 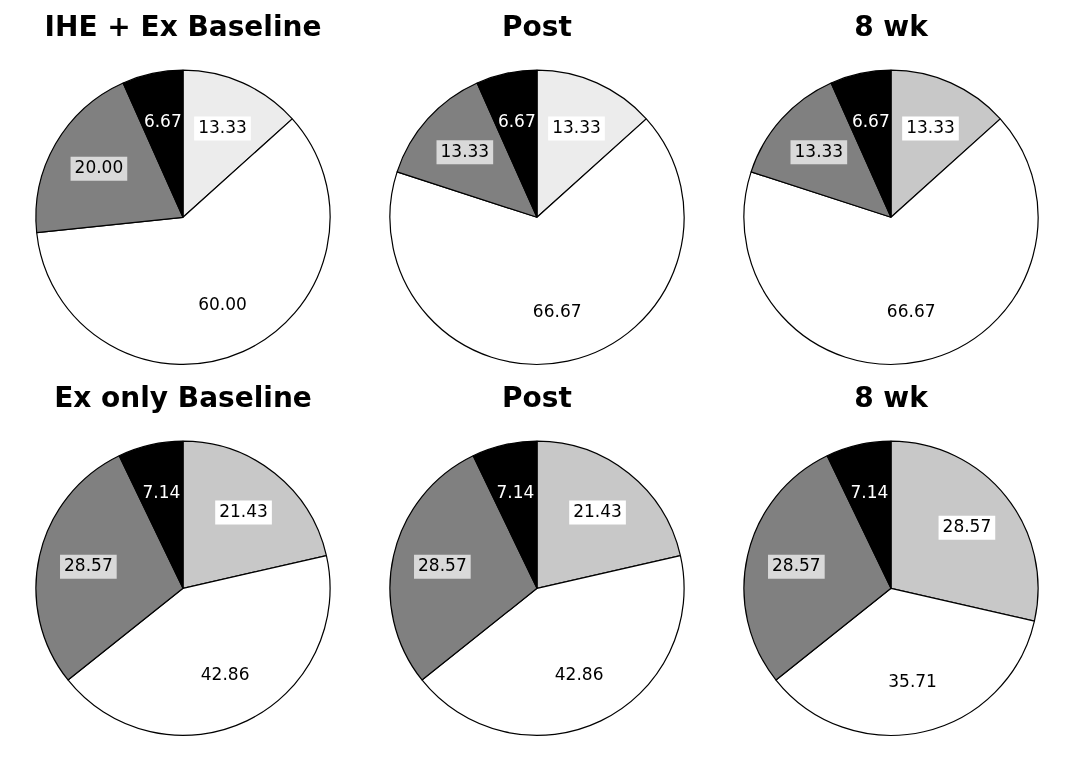 What do you see at coordinates (183, 398) in the screenshot?
I see `chart-title: Ex only Baseline` at bounding box center [183, 398].